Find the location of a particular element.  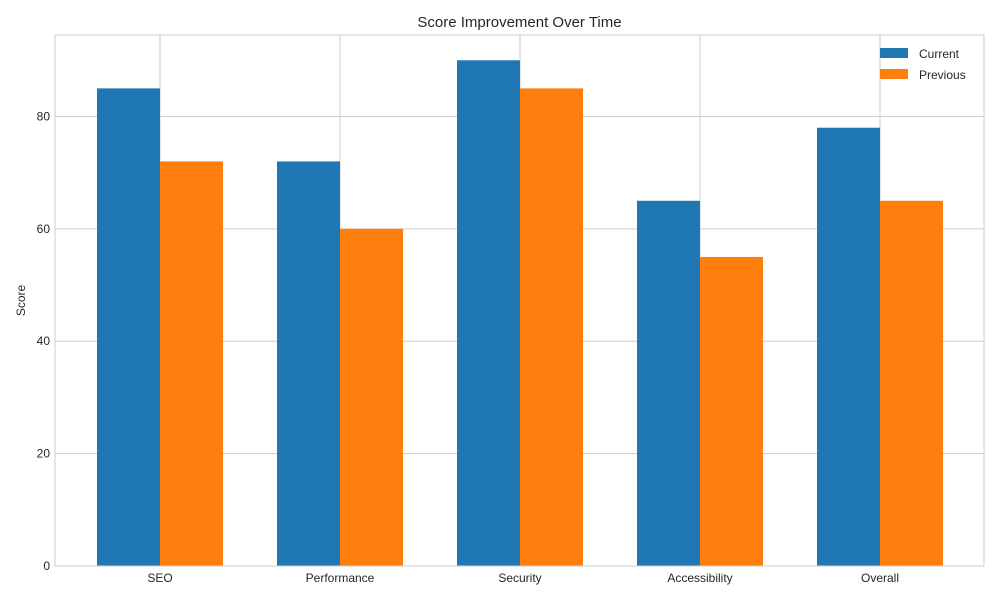

y-axis-label: Score is located at coordinates (21, 301).